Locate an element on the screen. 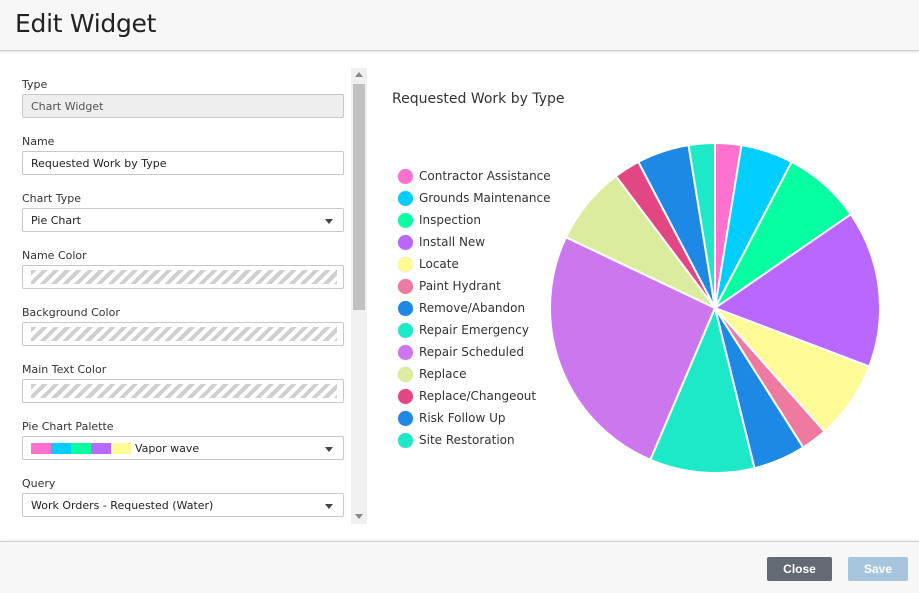  legend-item: Site Restoration is located at coordinates (474, 440).